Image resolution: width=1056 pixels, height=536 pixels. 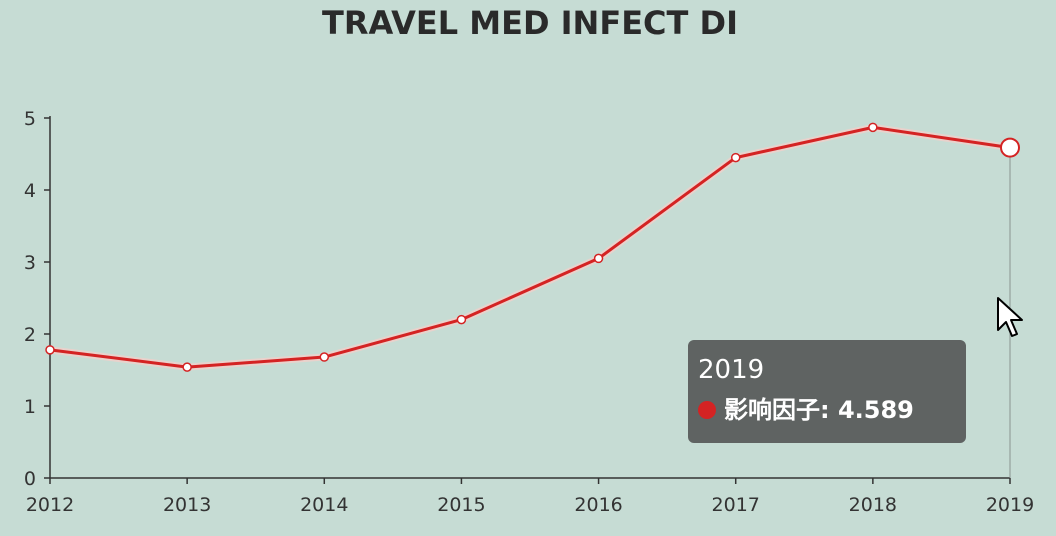 What do you see at coordinates (735, 157) in the screenshot?
I see `data-point-2017` at bounding box center [735, 157].